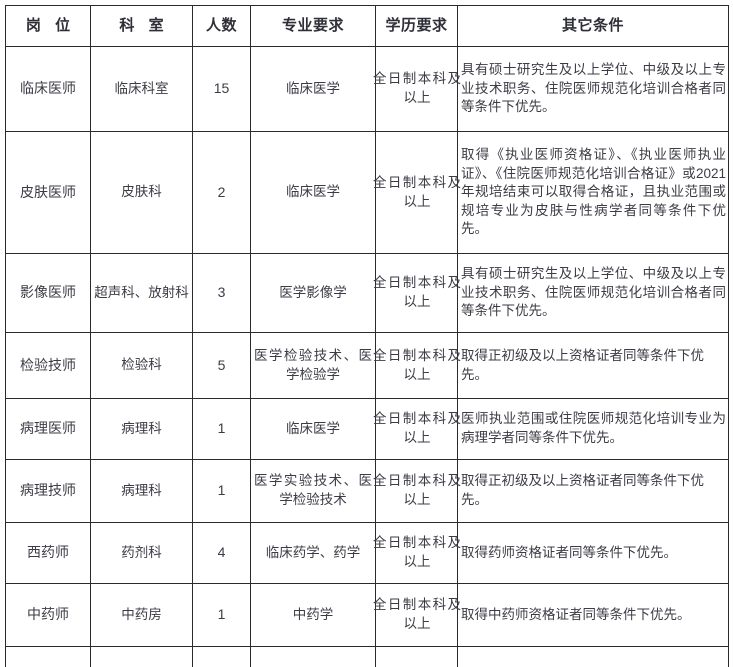 The width and height of the screenshot is (733, 667). I want to click on cell-dept-text: 药剂科, so click(141, 552).